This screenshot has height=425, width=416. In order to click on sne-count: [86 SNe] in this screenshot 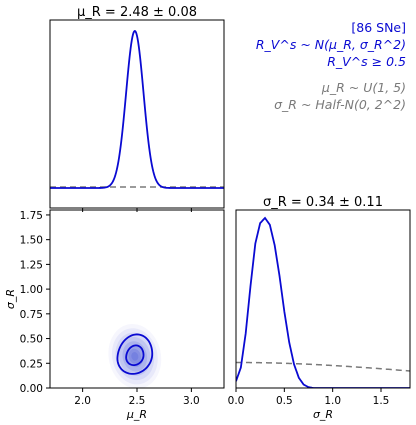, I will do `click(378, 27)`.